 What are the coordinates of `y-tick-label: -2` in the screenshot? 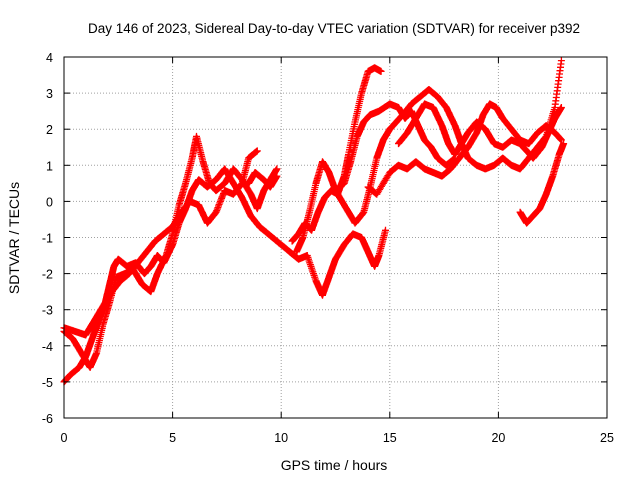 It's located at (47, 275).